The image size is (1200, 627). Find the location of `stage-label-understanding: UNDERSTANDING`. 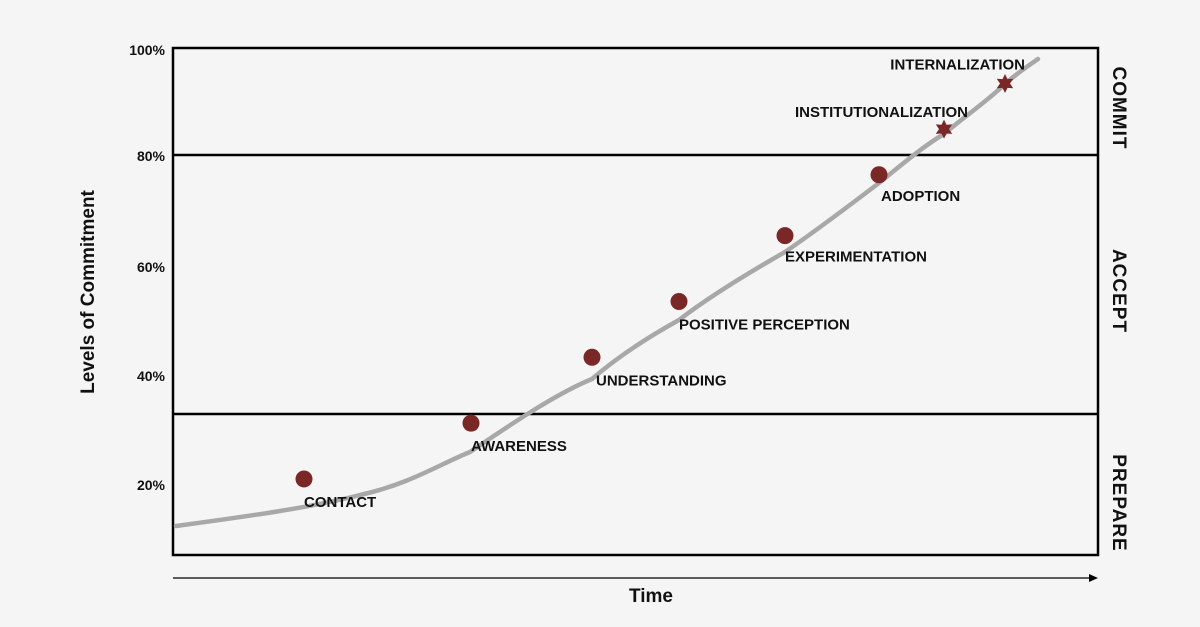

stage-label-understanding: UNDERSTANDING is located at coordinates (661, 380).